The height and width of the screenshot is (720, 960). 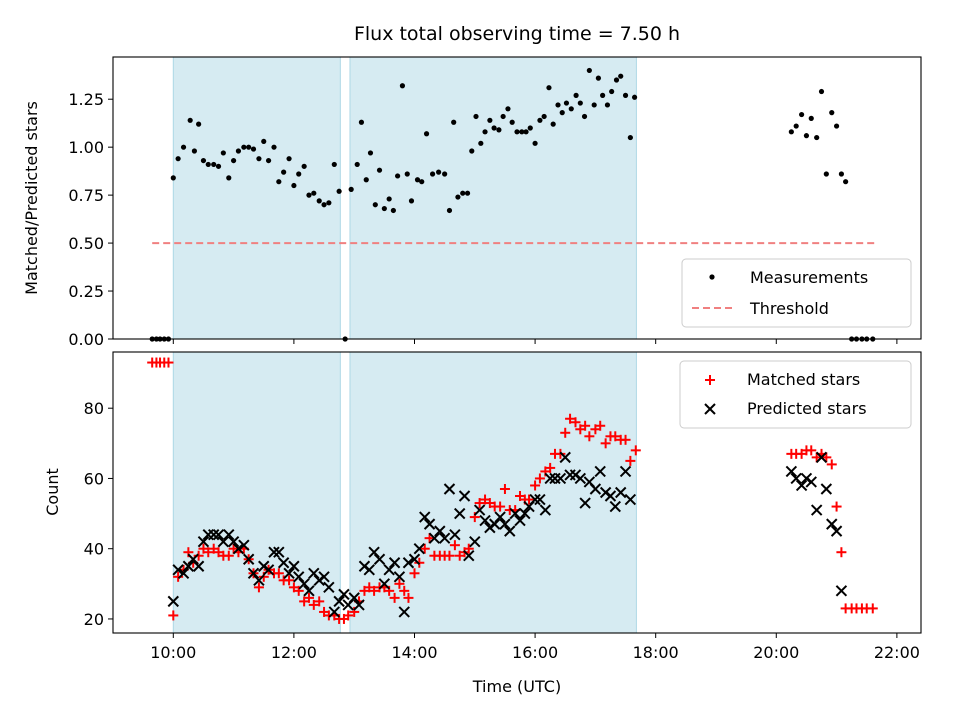 What do you see at coordinates (294, 652) in the screenshot?
I see `x-tick-label: 12:00` at bounding box center [294, 652].